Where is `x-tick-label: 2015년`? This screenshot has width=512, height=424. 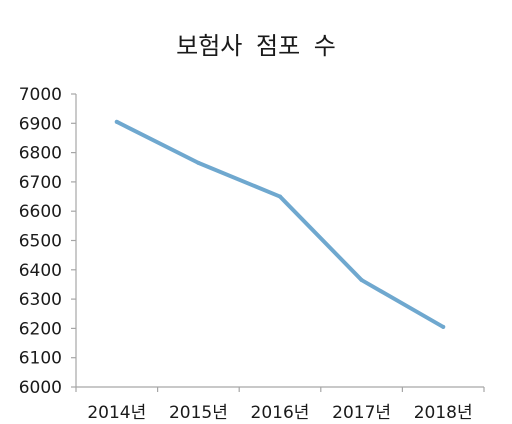 x-tick-label: 2015년 is located at coordinates (198, 413).